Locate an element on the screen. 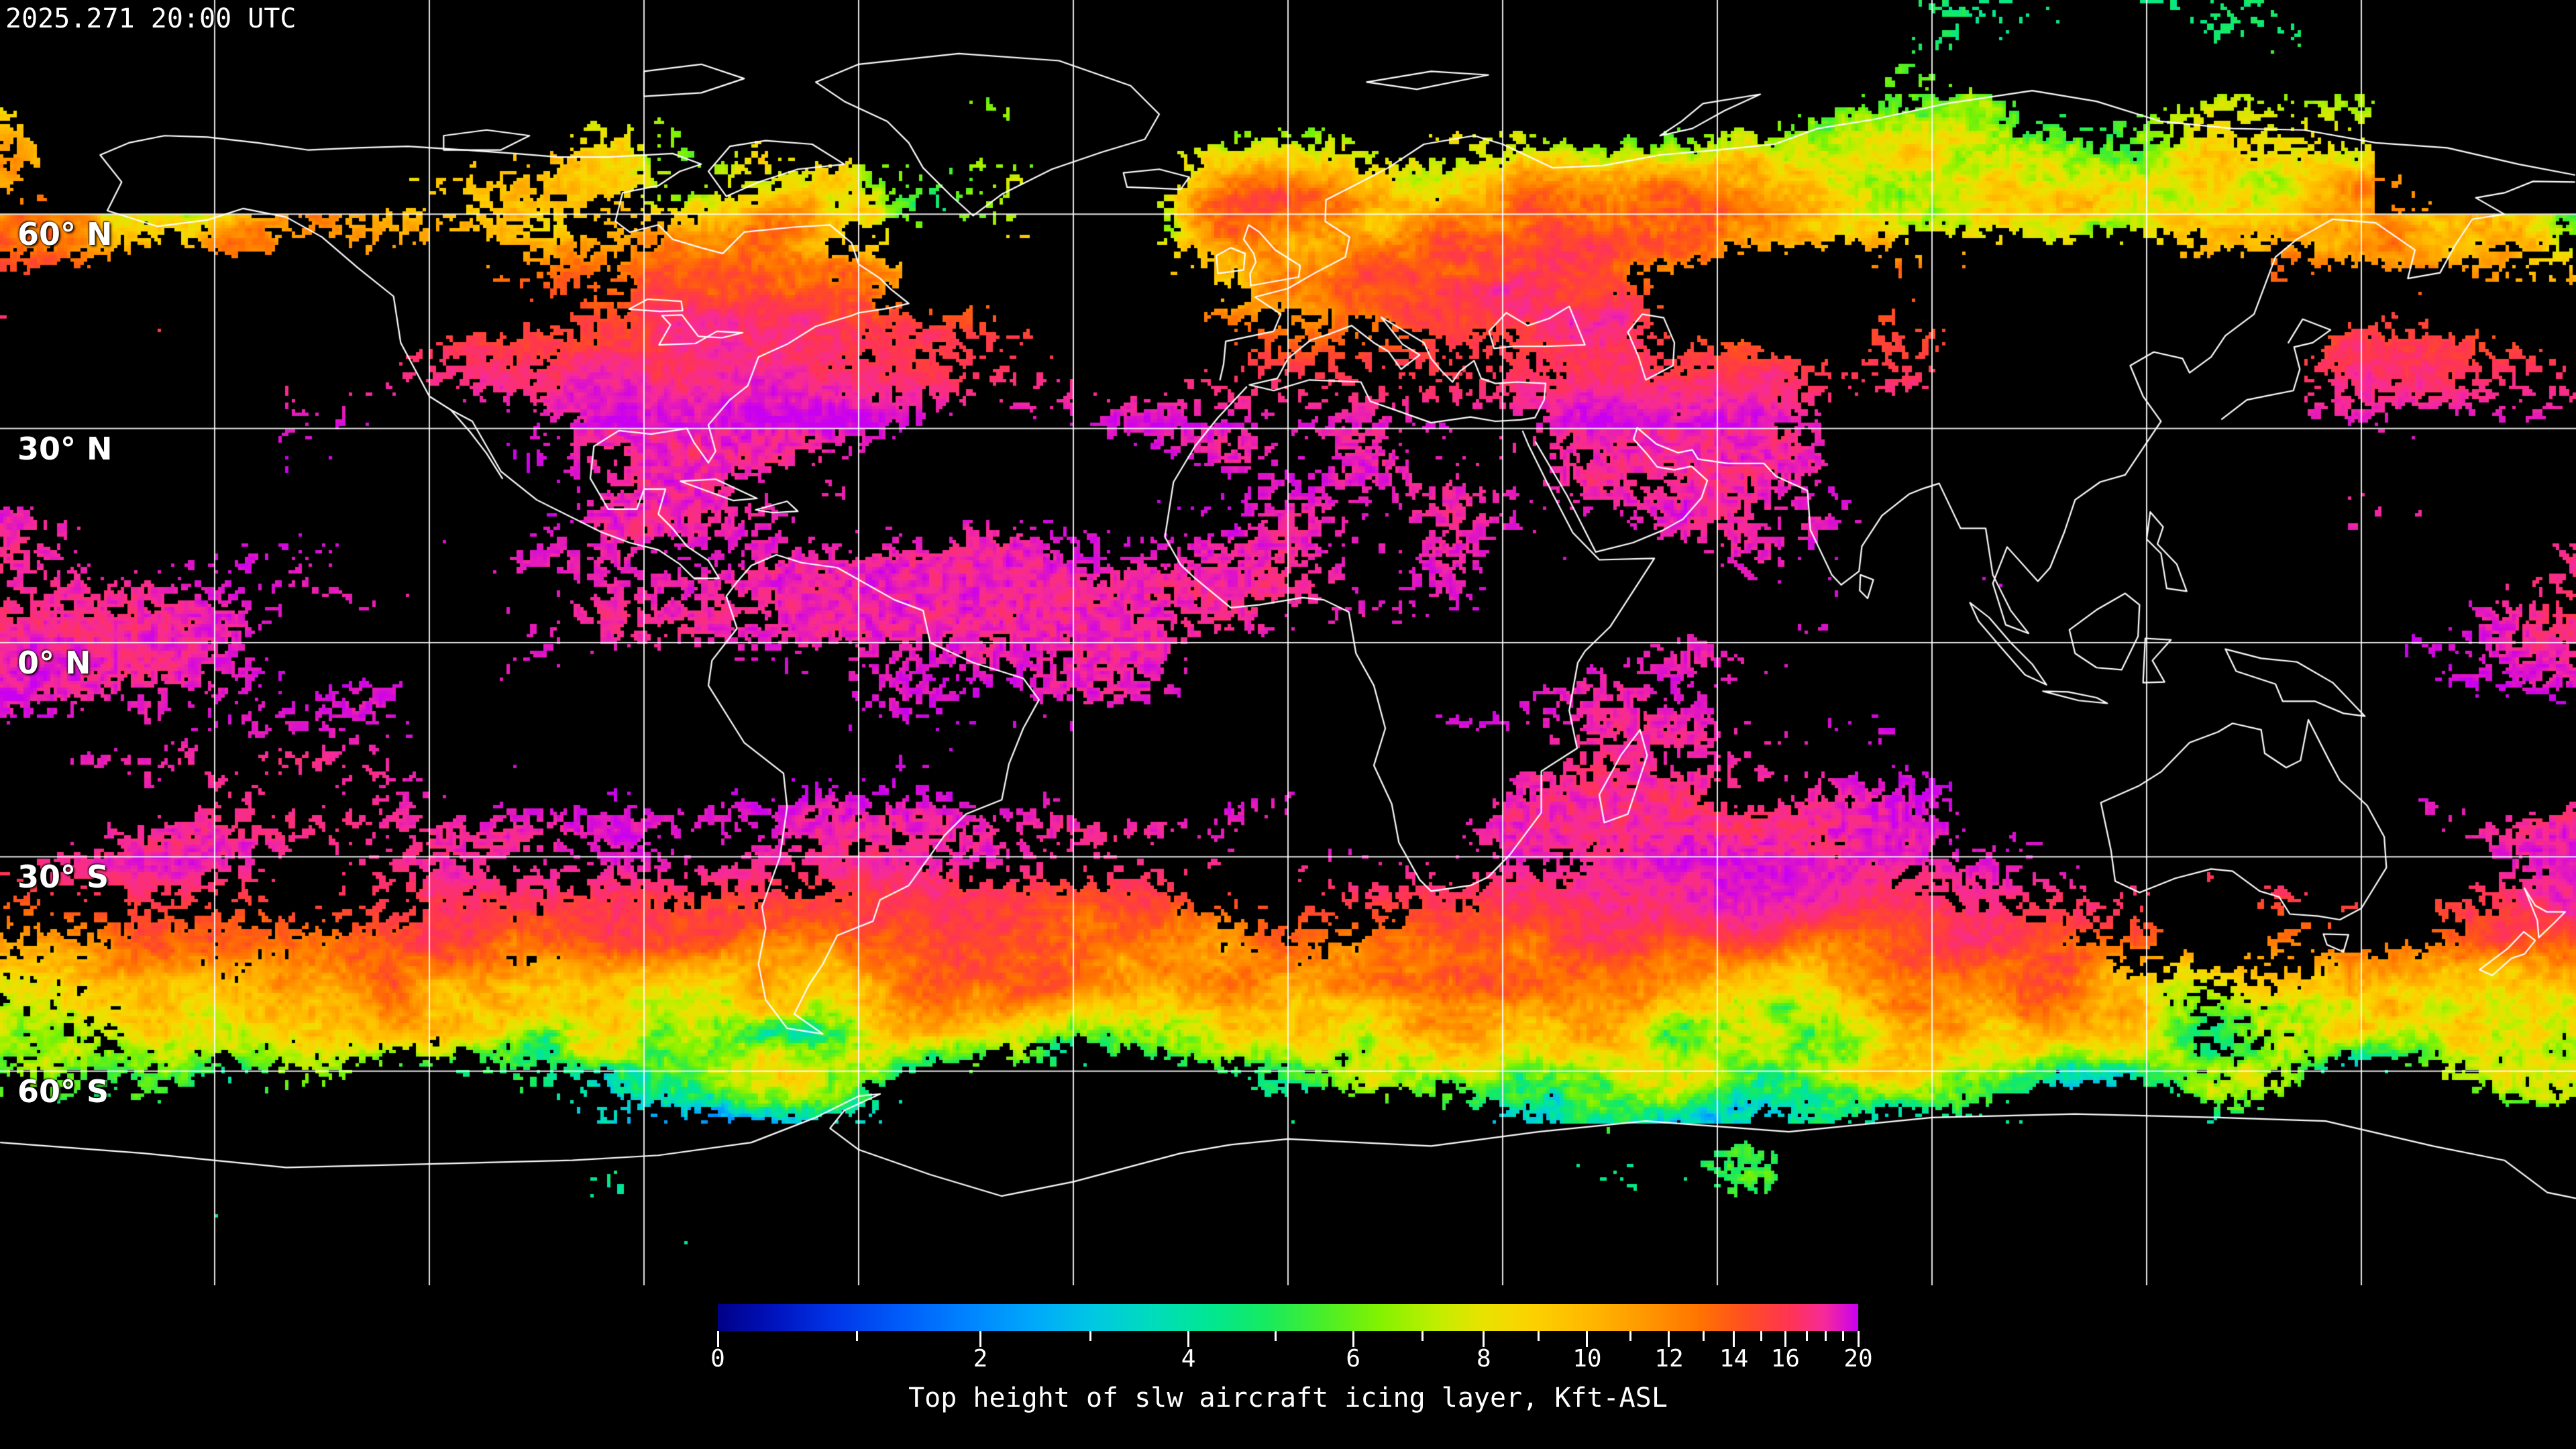  colorbar-tick-label-0: 0 is located at coordinates (717, 1359).